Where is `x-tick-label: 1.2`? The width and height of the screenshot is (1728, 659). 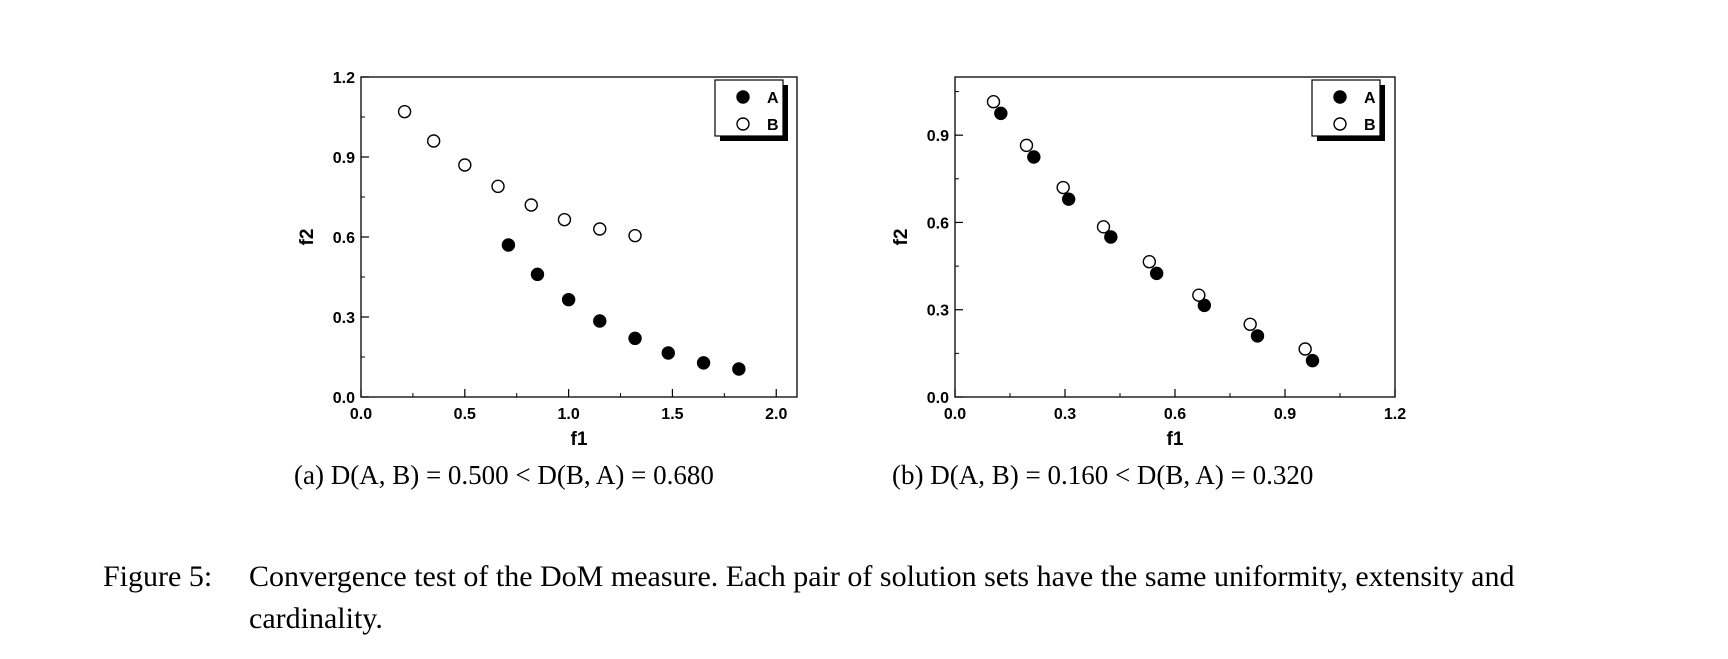 x-tick-label: 1.2 is located at coordinates (1395, 414).